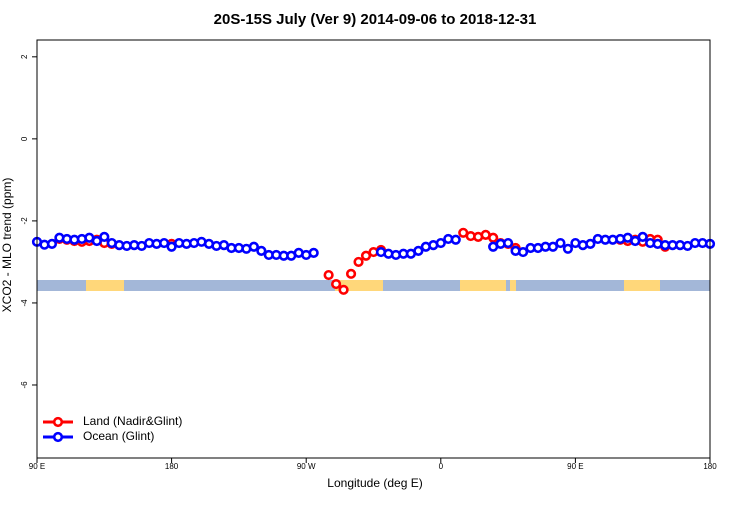 This screenshot has width=750, height=505. What do you see at coordinates (24, 303) in the screenshot?
I see `y-tick-label: -4` at bounding box center [24, 303].